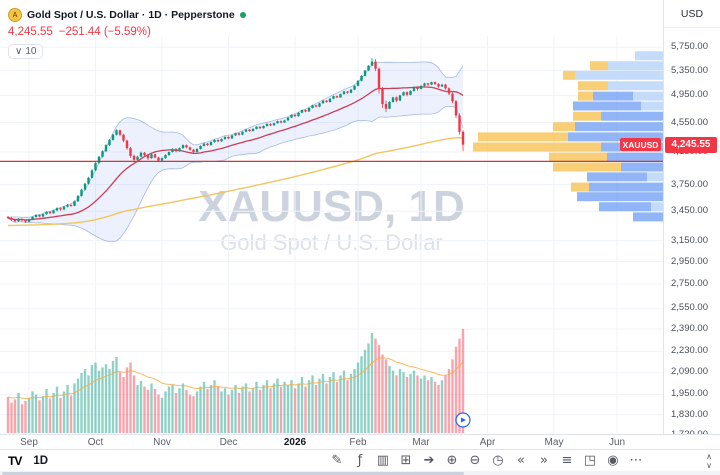  I want to click on screenshot-icon: ◉, so click(613, 461).